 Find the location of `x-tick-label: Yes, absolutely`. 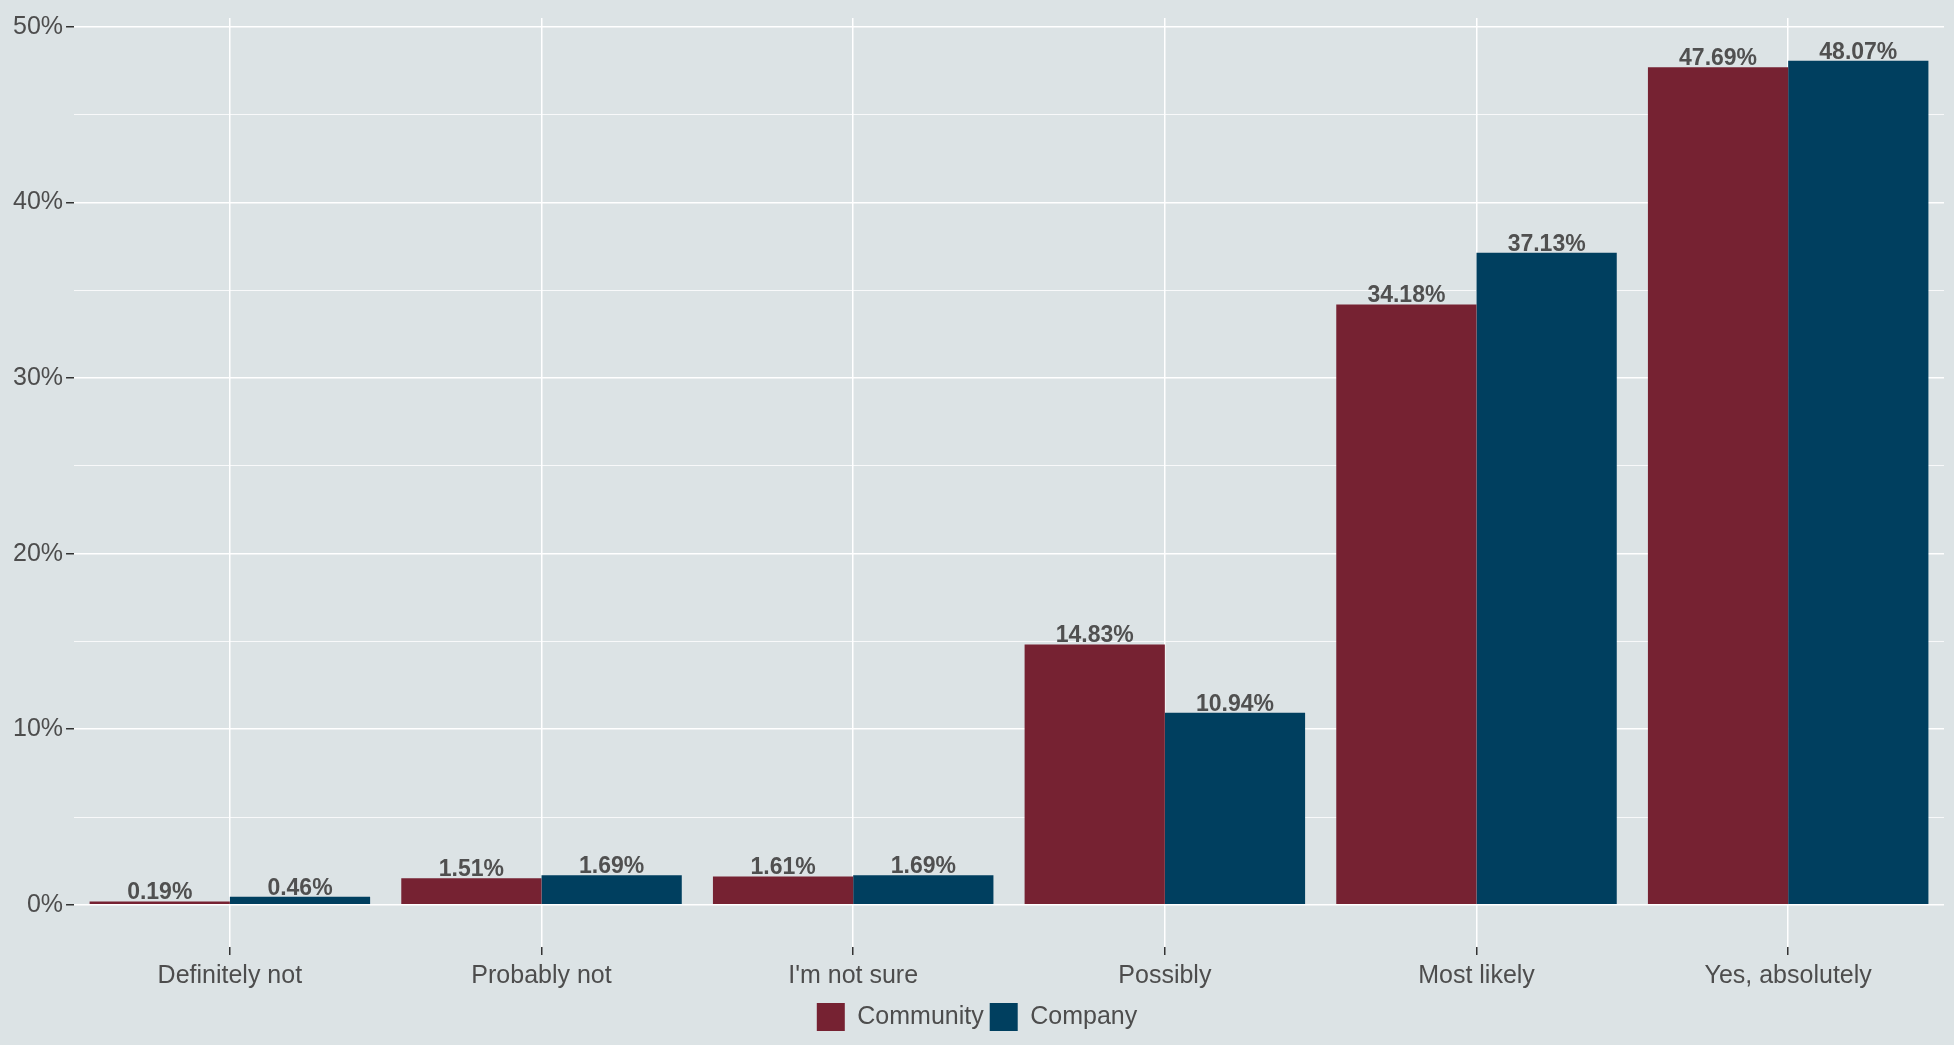

x-tick-label: Yes, absolutely is located at coordinates (1788, 973).